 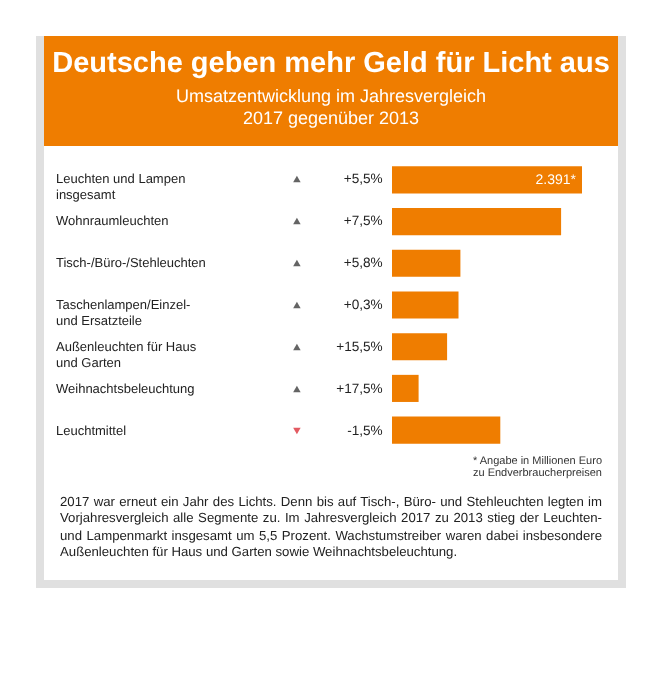 I want to click on chart-subtitle: Umsatzentwicklung im Jahresvergleich 2017 gegenüber 2013, so click(x=331, y=108).